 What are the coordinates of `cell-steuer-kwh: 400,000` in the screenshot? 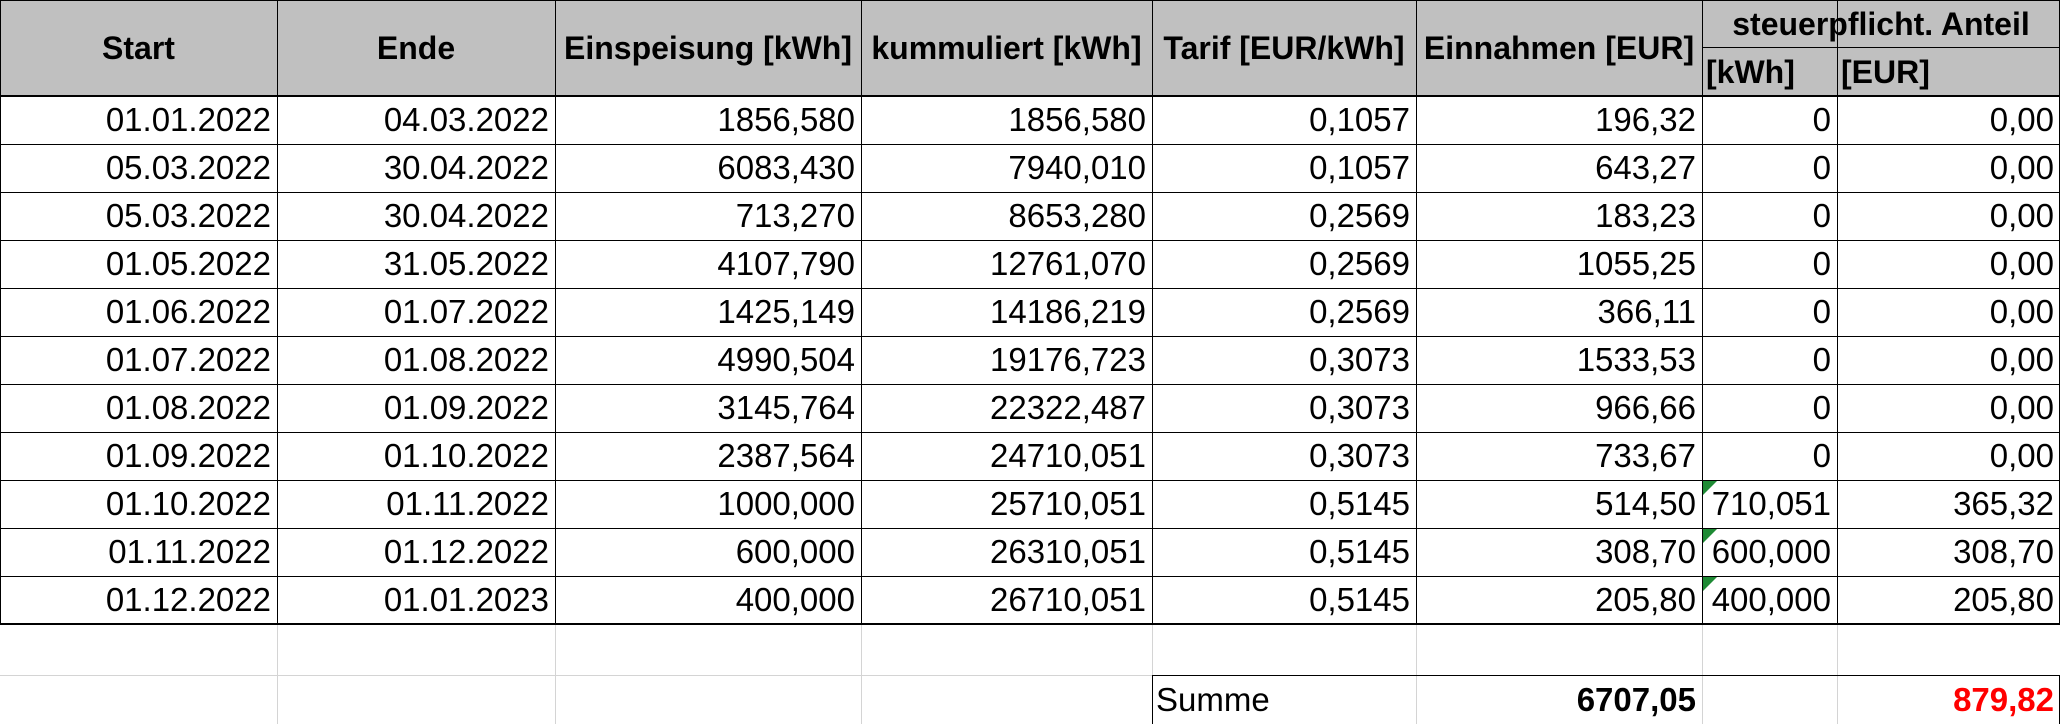 It's located at (1771, 599).